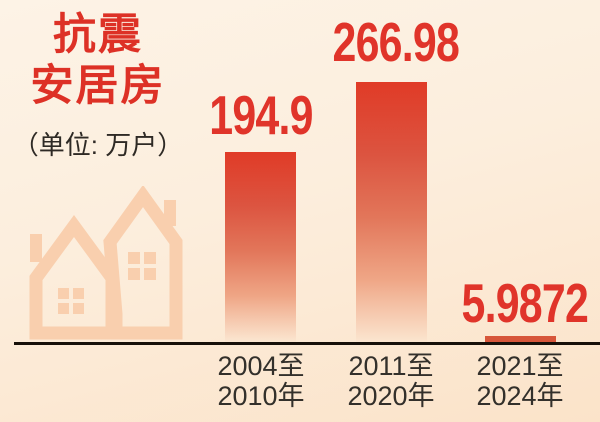  What do you see at coordinates (261, 396) in the screenshot?
I see `x-tick-line: 2010年` at bounding box center [261, 396].